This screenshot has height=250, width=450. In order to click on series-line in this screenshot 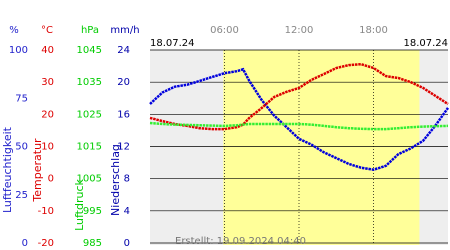, I will do `click(299, 126)`.